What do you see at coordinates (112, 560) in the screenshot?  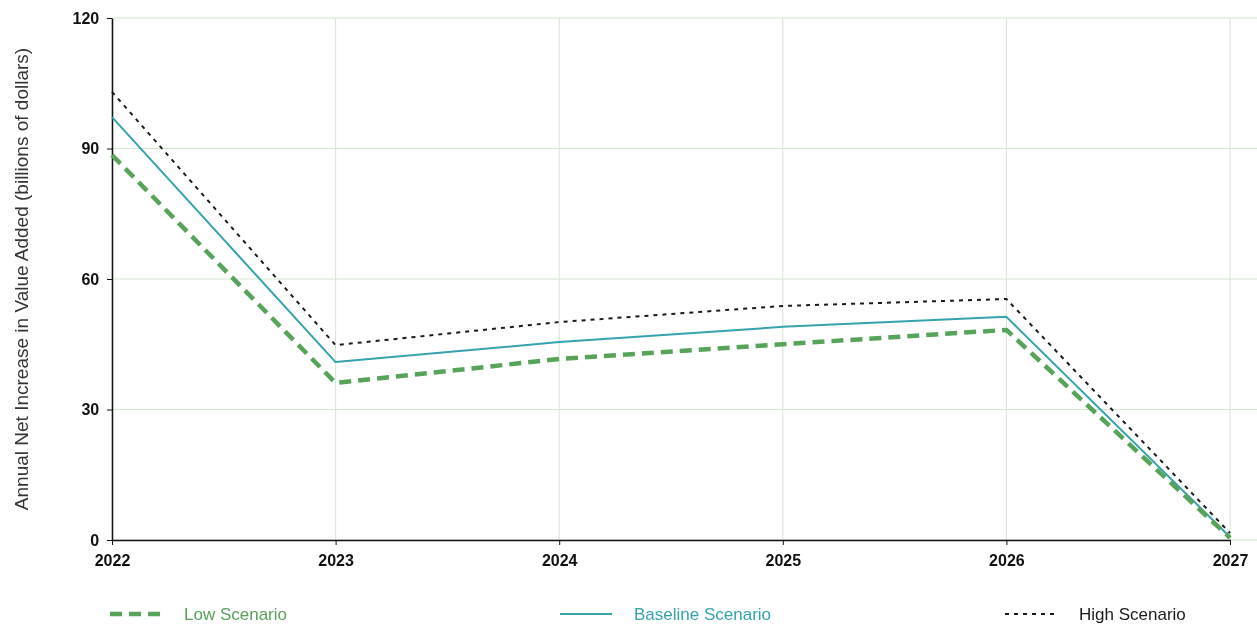 I see `x-tick-label: 2022` at bounding box center [112, 560].